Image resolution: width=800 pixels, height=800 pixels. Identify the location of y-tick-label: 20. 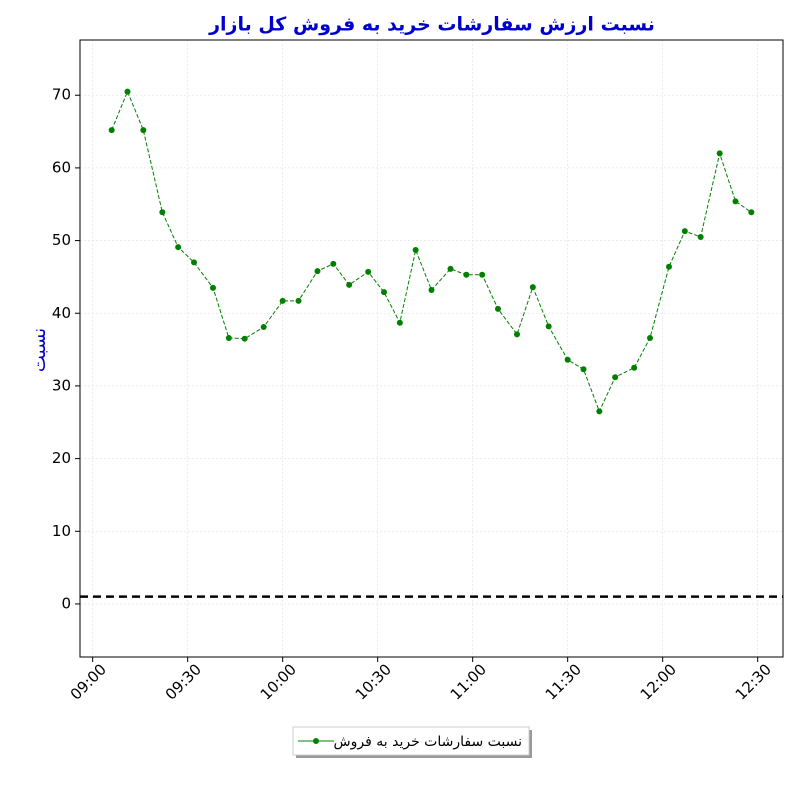
(61, 458).